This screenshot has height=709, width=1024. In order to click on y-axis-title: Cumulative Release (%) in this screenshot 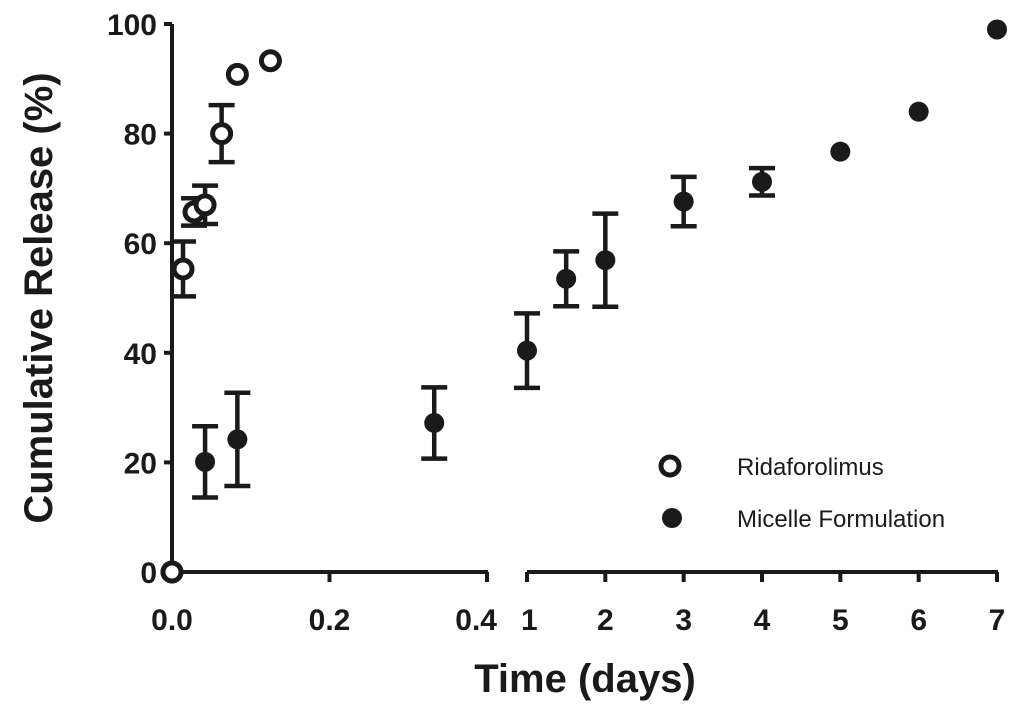, I will do `click(39, 297)`.